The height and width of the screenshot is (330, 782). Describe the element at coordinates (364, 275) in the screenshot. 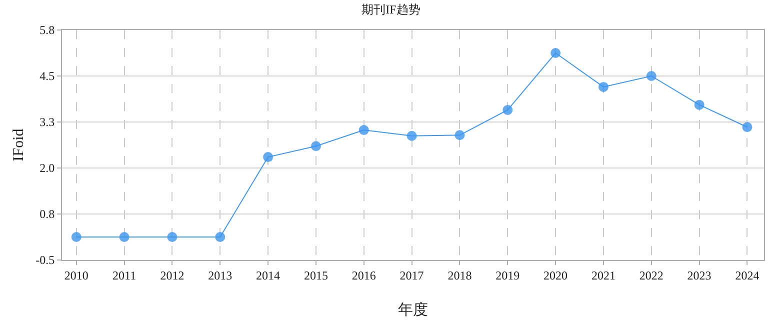

I see `x-tick-label: 2016` at that location.